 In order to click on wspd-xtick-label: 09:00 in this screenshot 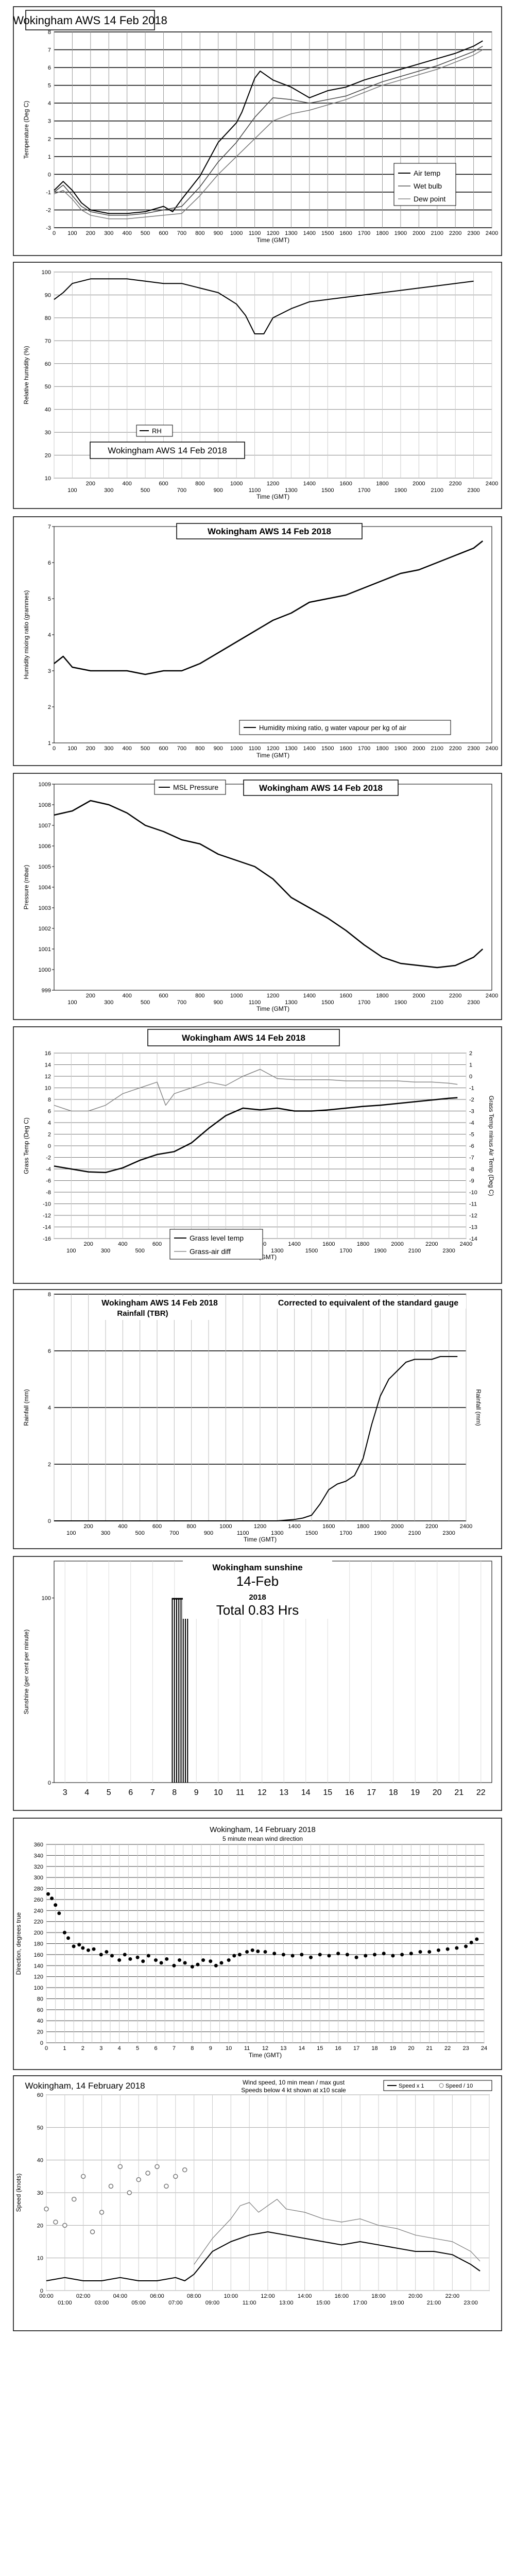, I will do `click(213, 2303)`.